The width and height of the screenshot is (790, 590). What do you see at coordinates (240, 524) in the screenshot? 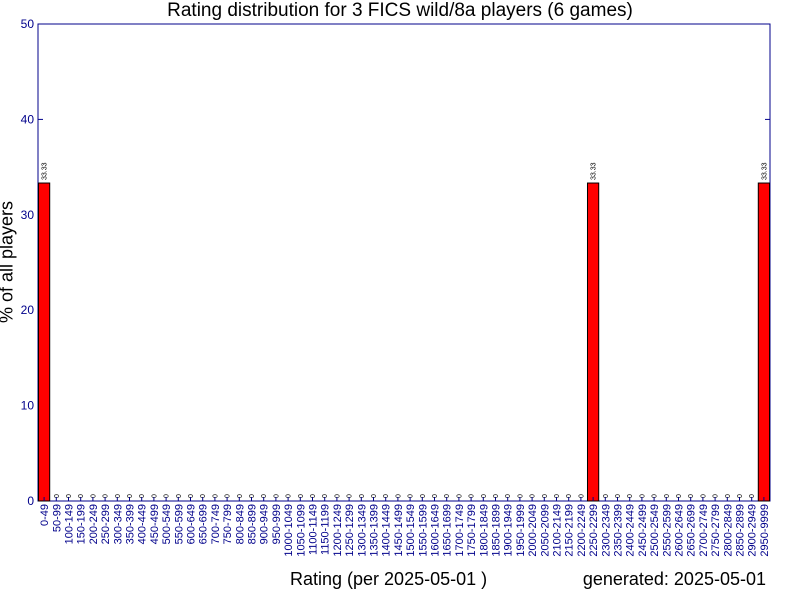
I see `x-tick-label: 800-849` at bounding box center [240, 524].